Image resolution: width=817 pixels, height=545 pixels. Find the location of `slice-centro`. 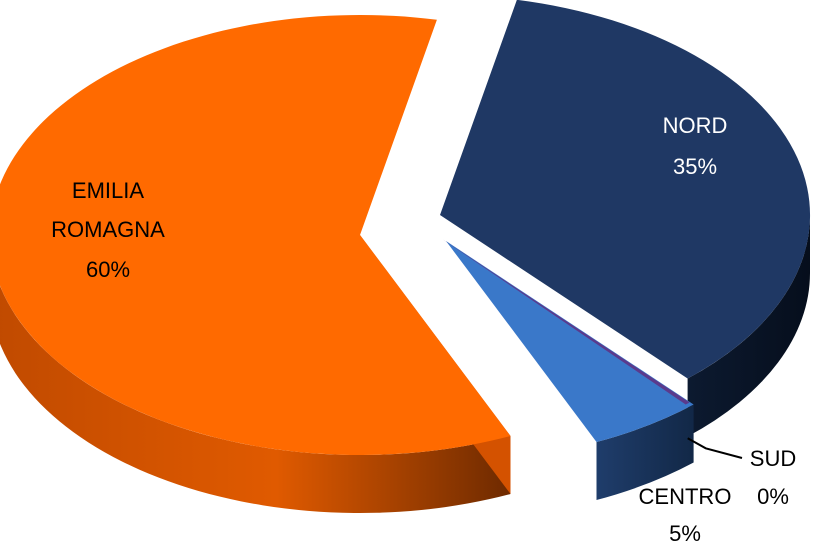

slice-centro is located at coordinates (570, 341).